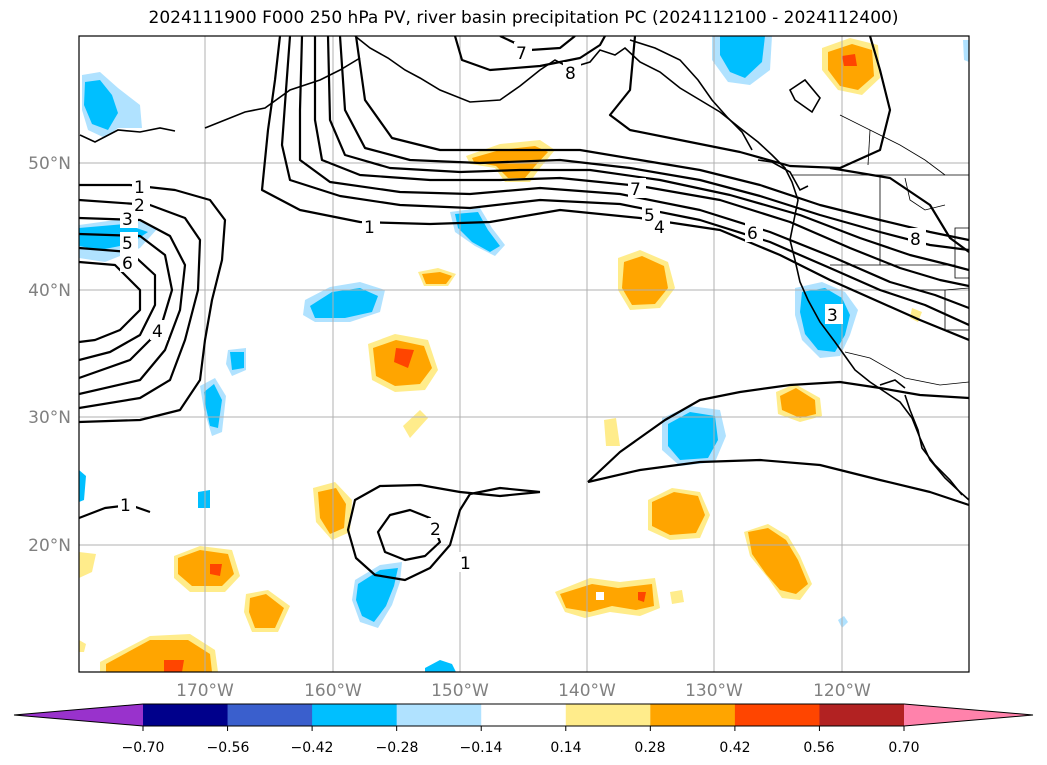  Describe the element at coordinates (481, 748) in the screenshot. I see `colorbar-tick-label: −0.14` at that location.